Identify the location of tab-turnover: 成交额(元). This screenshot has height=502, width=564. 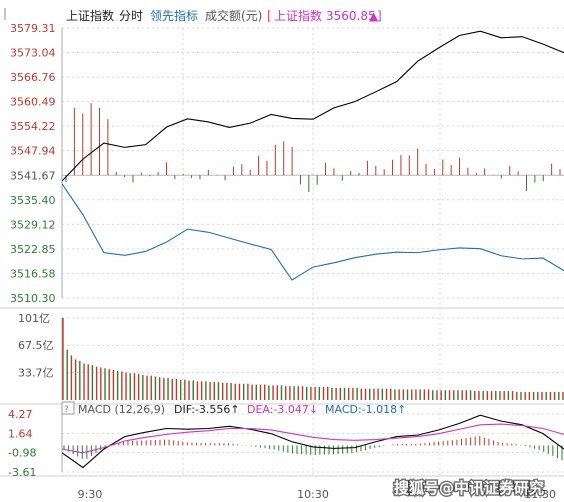
(233, 15).